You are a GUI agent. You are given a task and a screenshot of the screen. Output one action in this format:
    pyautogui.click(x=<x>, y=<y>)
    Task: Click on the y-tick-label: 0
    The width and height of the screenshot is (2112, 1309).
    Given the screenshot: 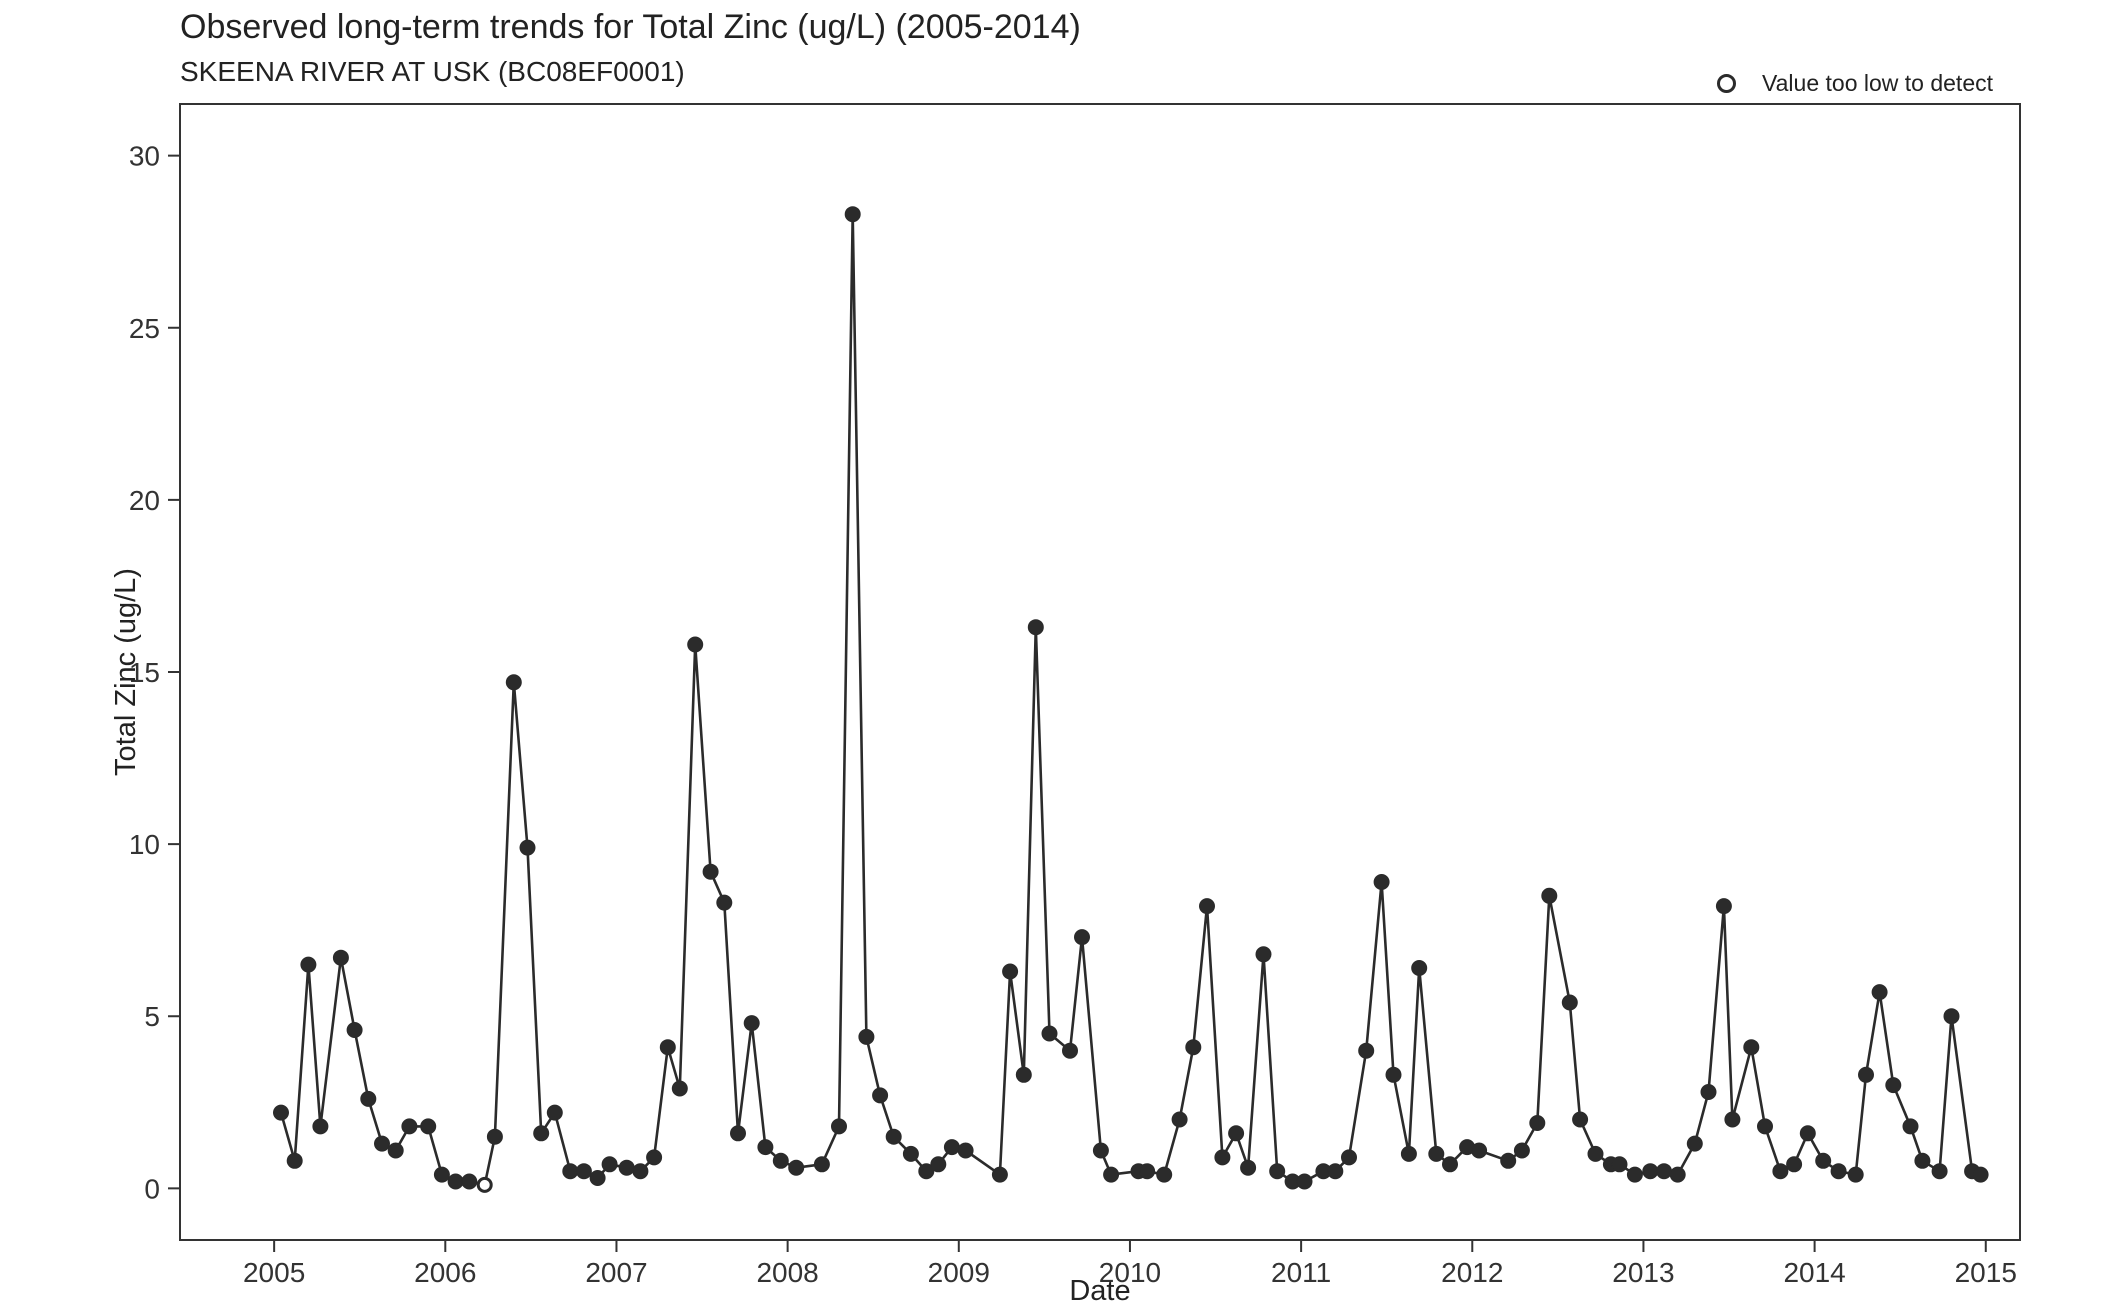 What is the action you would take?
    pyautogui.click(x=152, y=1188)
    